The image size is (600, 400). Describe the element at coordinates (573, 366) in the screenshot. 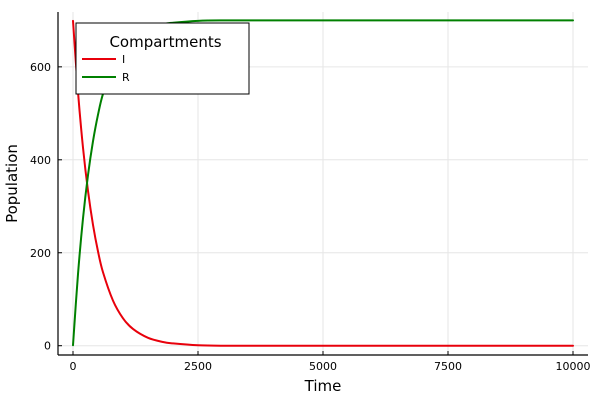

I see `x-tick-label: 10000` at that location.